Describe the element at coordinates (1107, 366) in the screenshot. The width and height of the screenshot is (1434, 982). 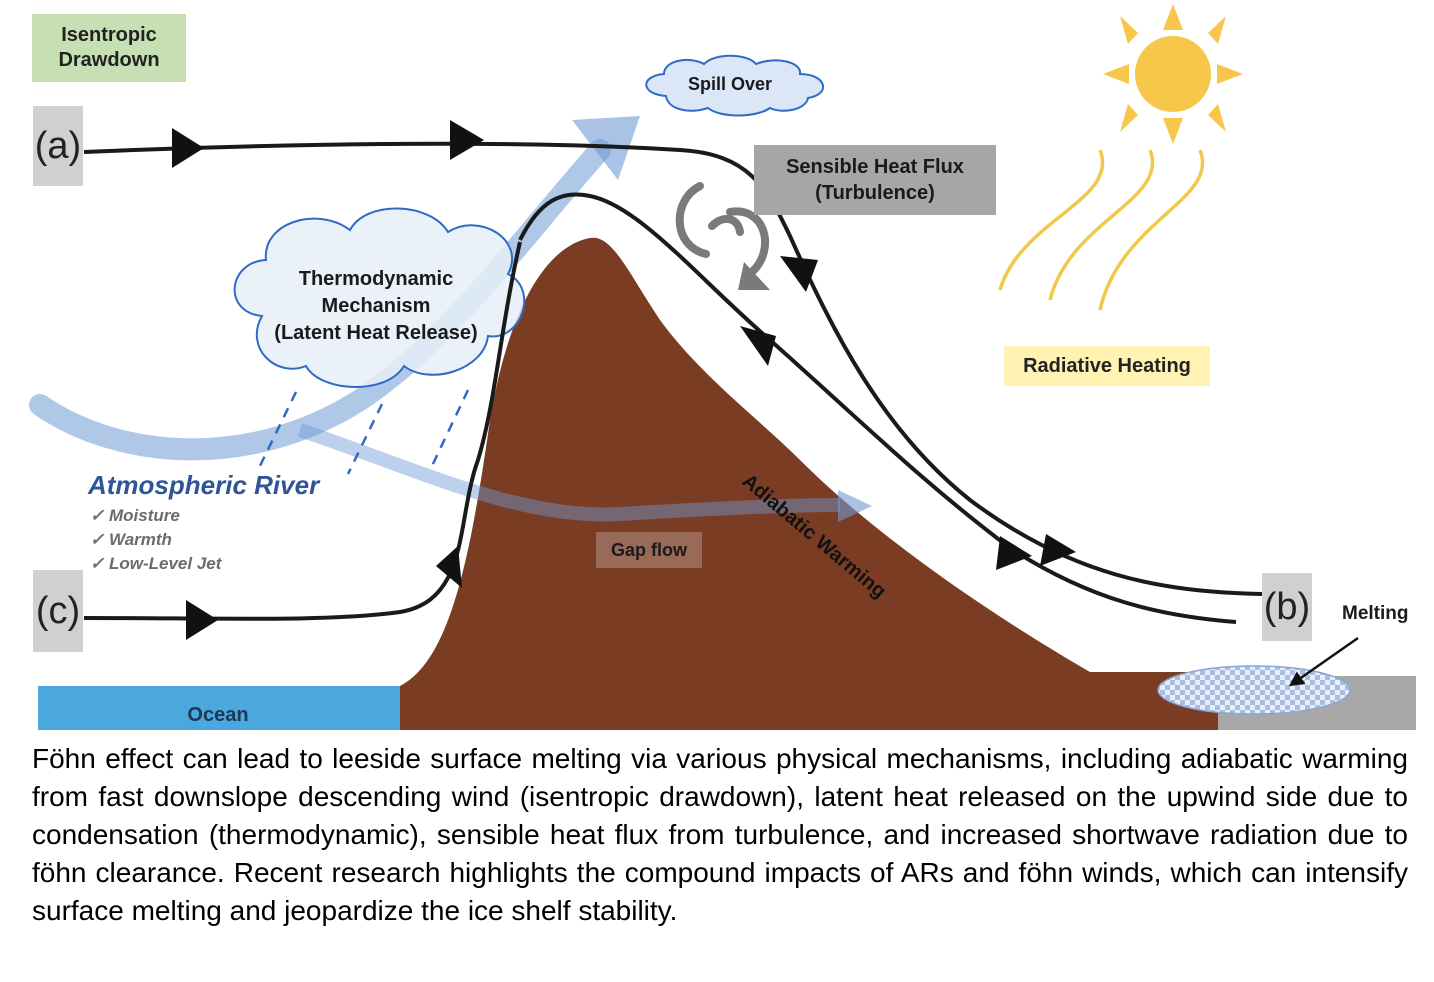
I see `radiative-heating-label: Radiative Heating` at that location.